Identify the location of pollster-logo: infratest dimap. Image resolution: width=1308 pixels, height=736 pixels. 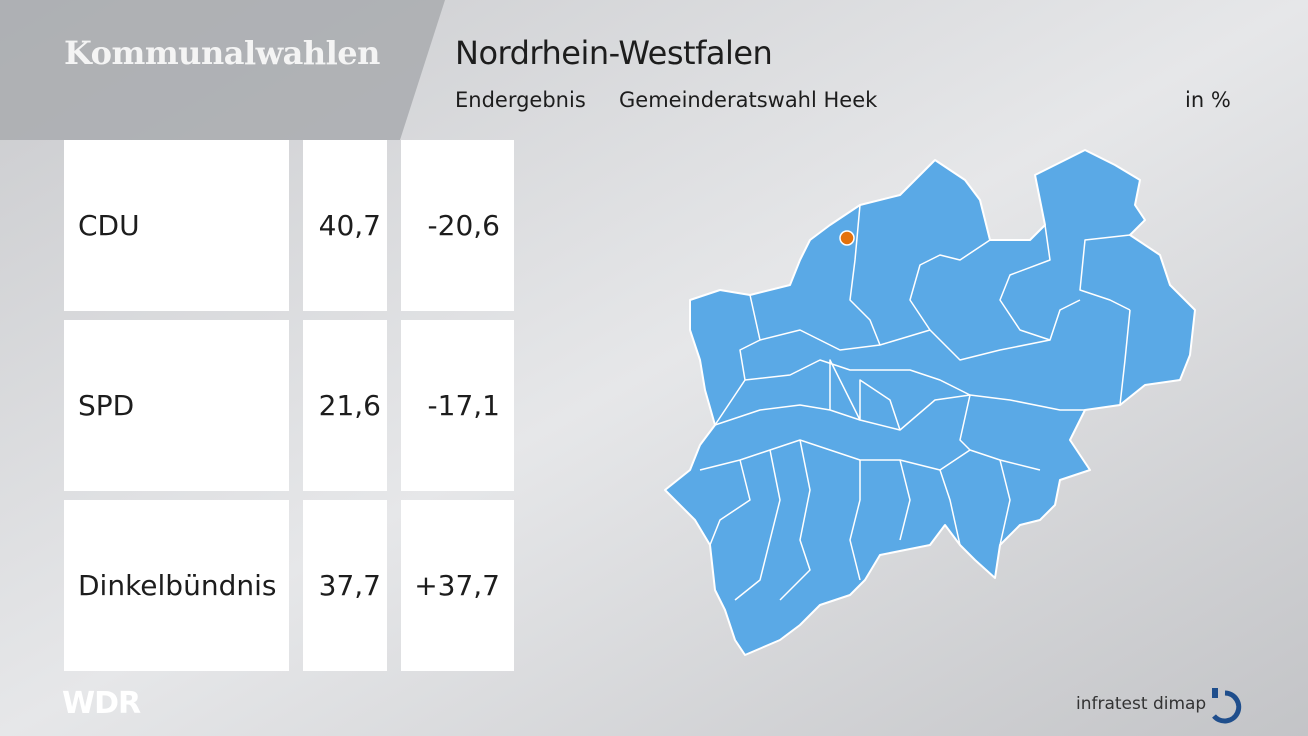
(1141, 704).